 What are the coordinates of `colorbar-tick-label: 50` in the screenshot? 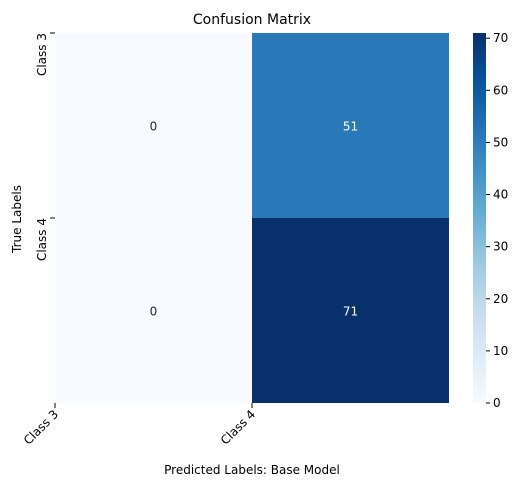 It's located at (500, 142).